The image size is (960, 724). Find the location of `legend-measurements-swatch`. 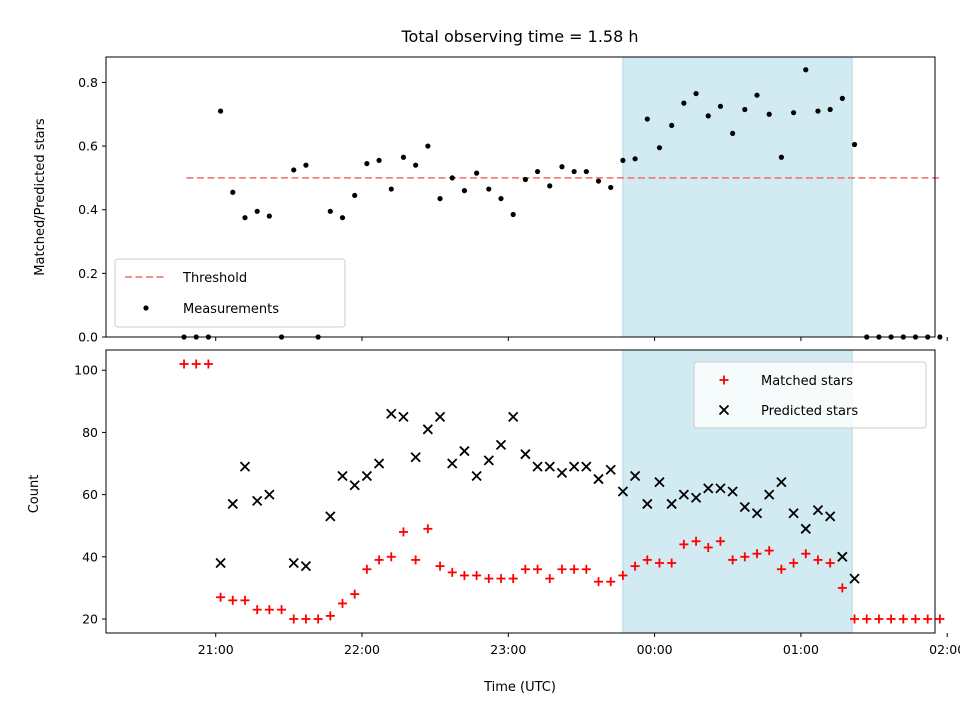

legend-measurements-swatch is located at coordinates (146, 308).